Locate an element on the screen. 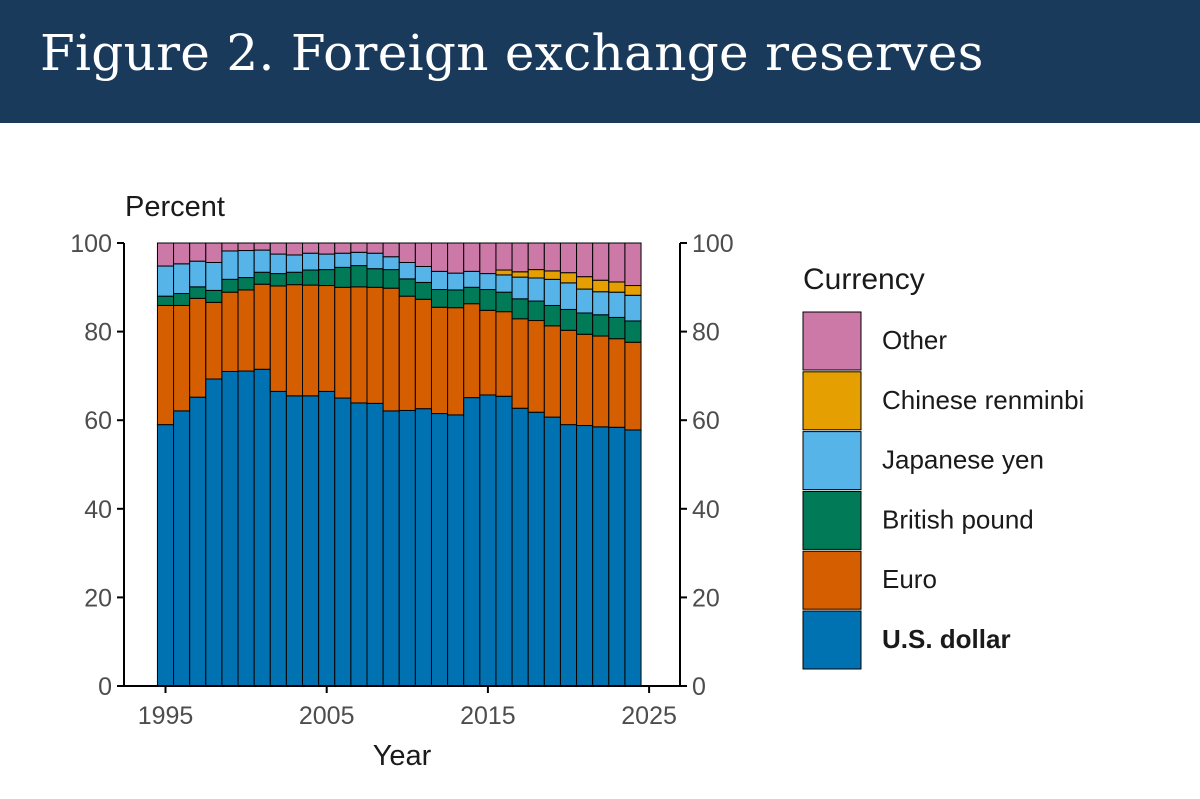 The image size is (1200, 799). bar-japanese-yen-2015 is located at coordinates (488, 282).